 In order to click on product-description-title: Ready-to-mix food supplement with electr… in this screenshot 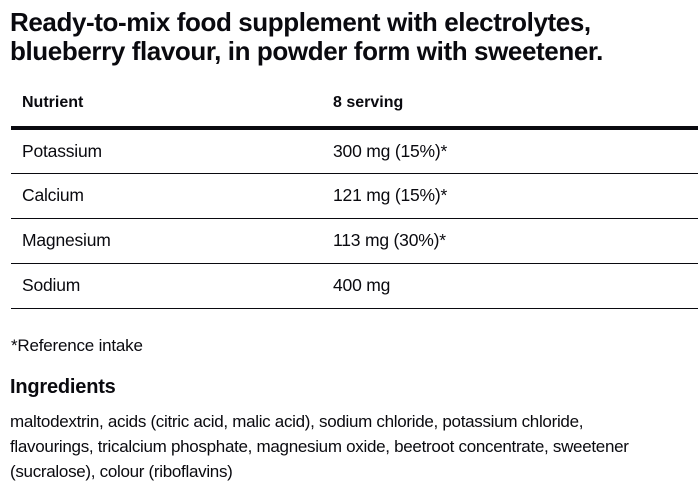, I will do `click(354, 37)`.